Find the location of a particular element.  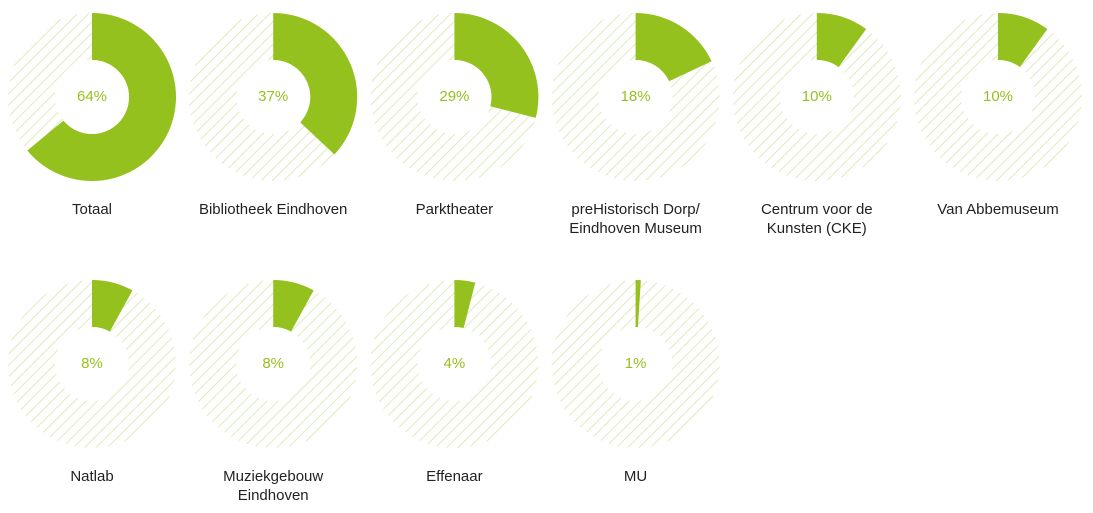

chart-label: Bibliotheek Eindhoven is located at coordinates (273, 209).